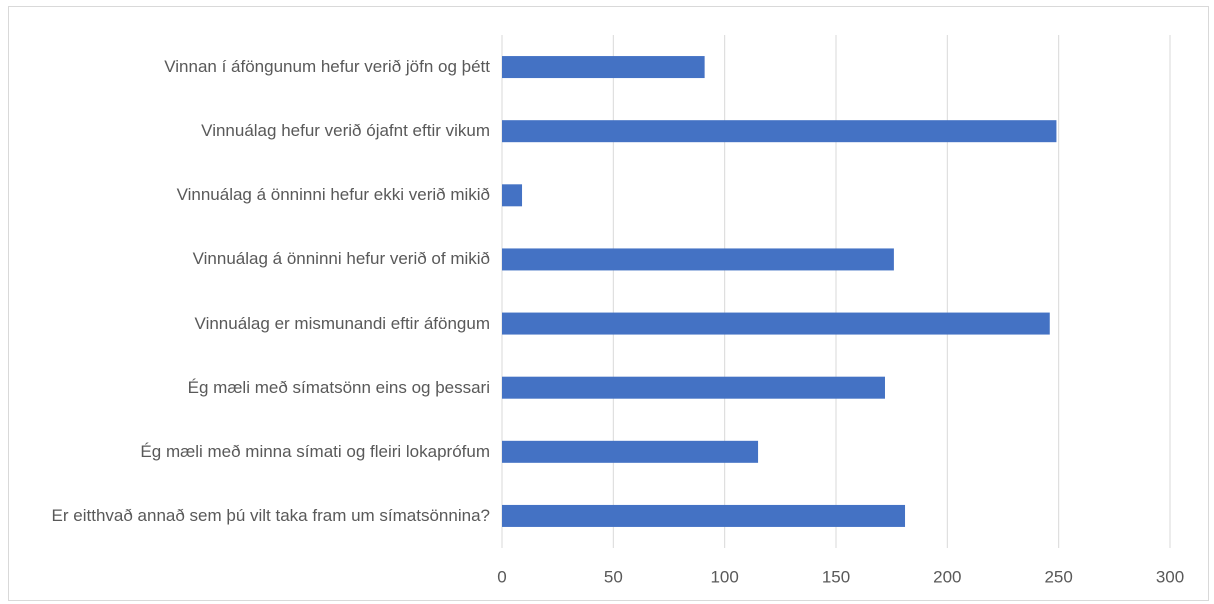  Describe the element at coordinates (501, 576) in the screenshot. I see `x-tick-label: 0` at that location.